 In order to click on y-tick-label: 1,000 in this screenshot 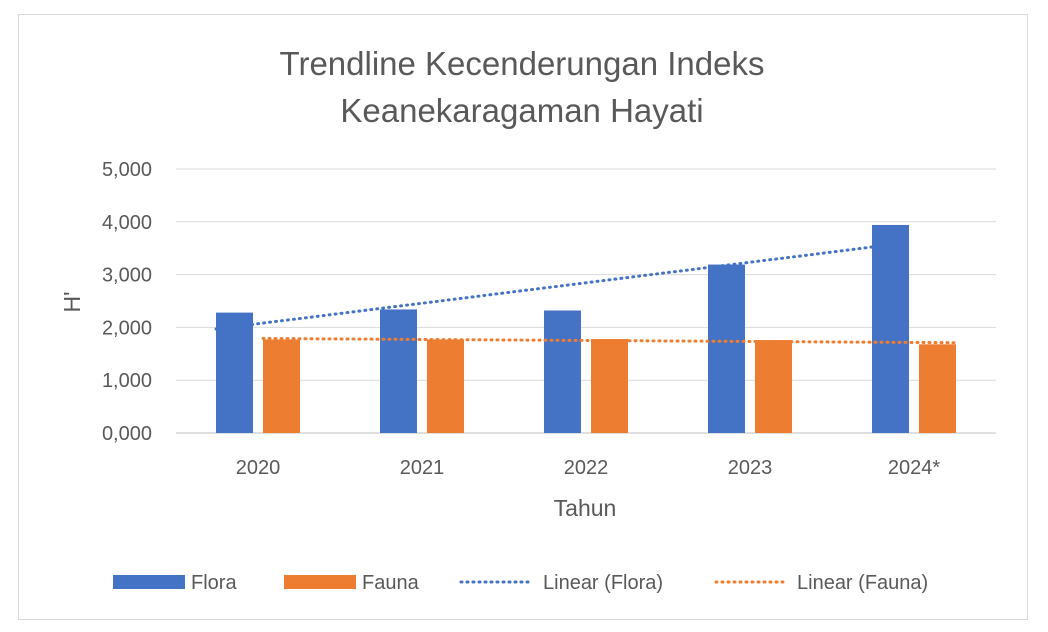, I will do `click(127, 381)`.